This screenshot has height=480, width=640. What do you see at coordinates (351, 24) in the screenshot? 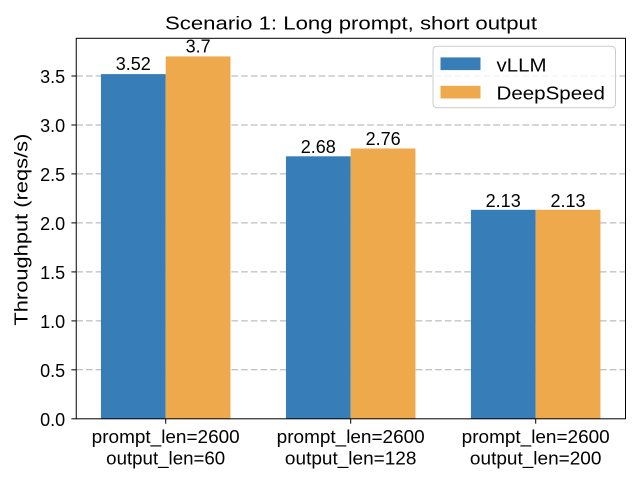
I see `svg-text:Scenario 1: Long prompt, short: Scenario 1: Long prompt, short output` at bounding box center [351, 24].